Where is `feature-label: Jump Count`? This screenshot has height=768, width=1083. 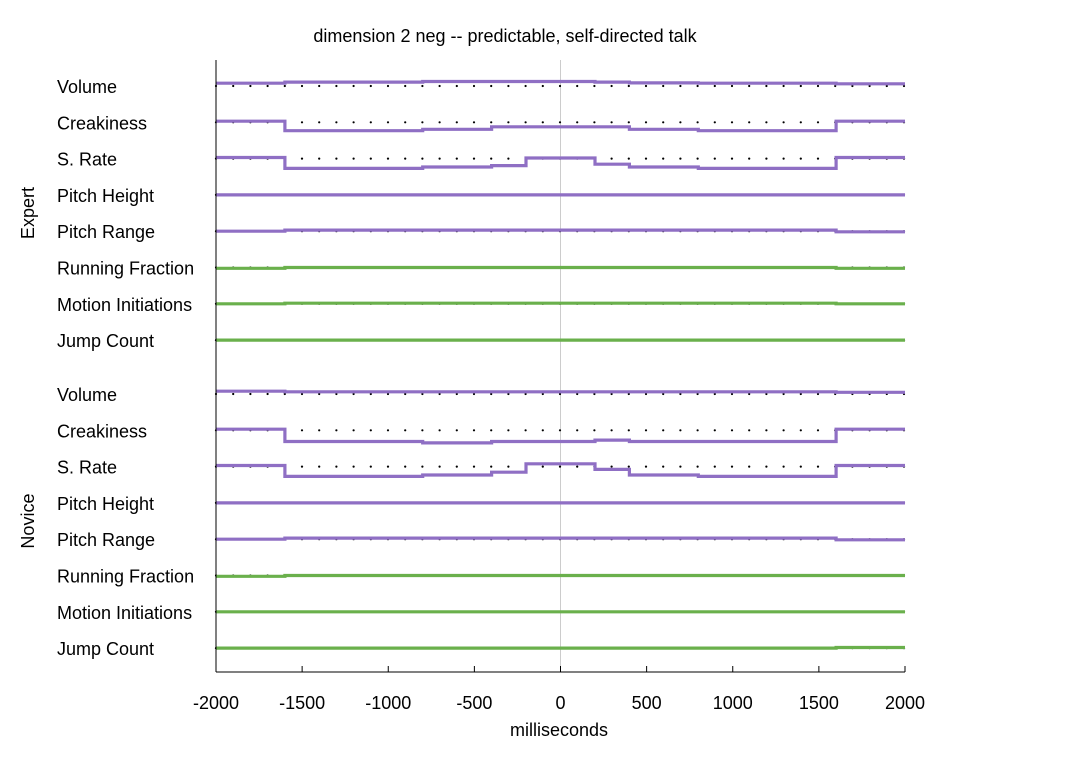 feature-label: Jump Count is located at coordinates (105, 649).